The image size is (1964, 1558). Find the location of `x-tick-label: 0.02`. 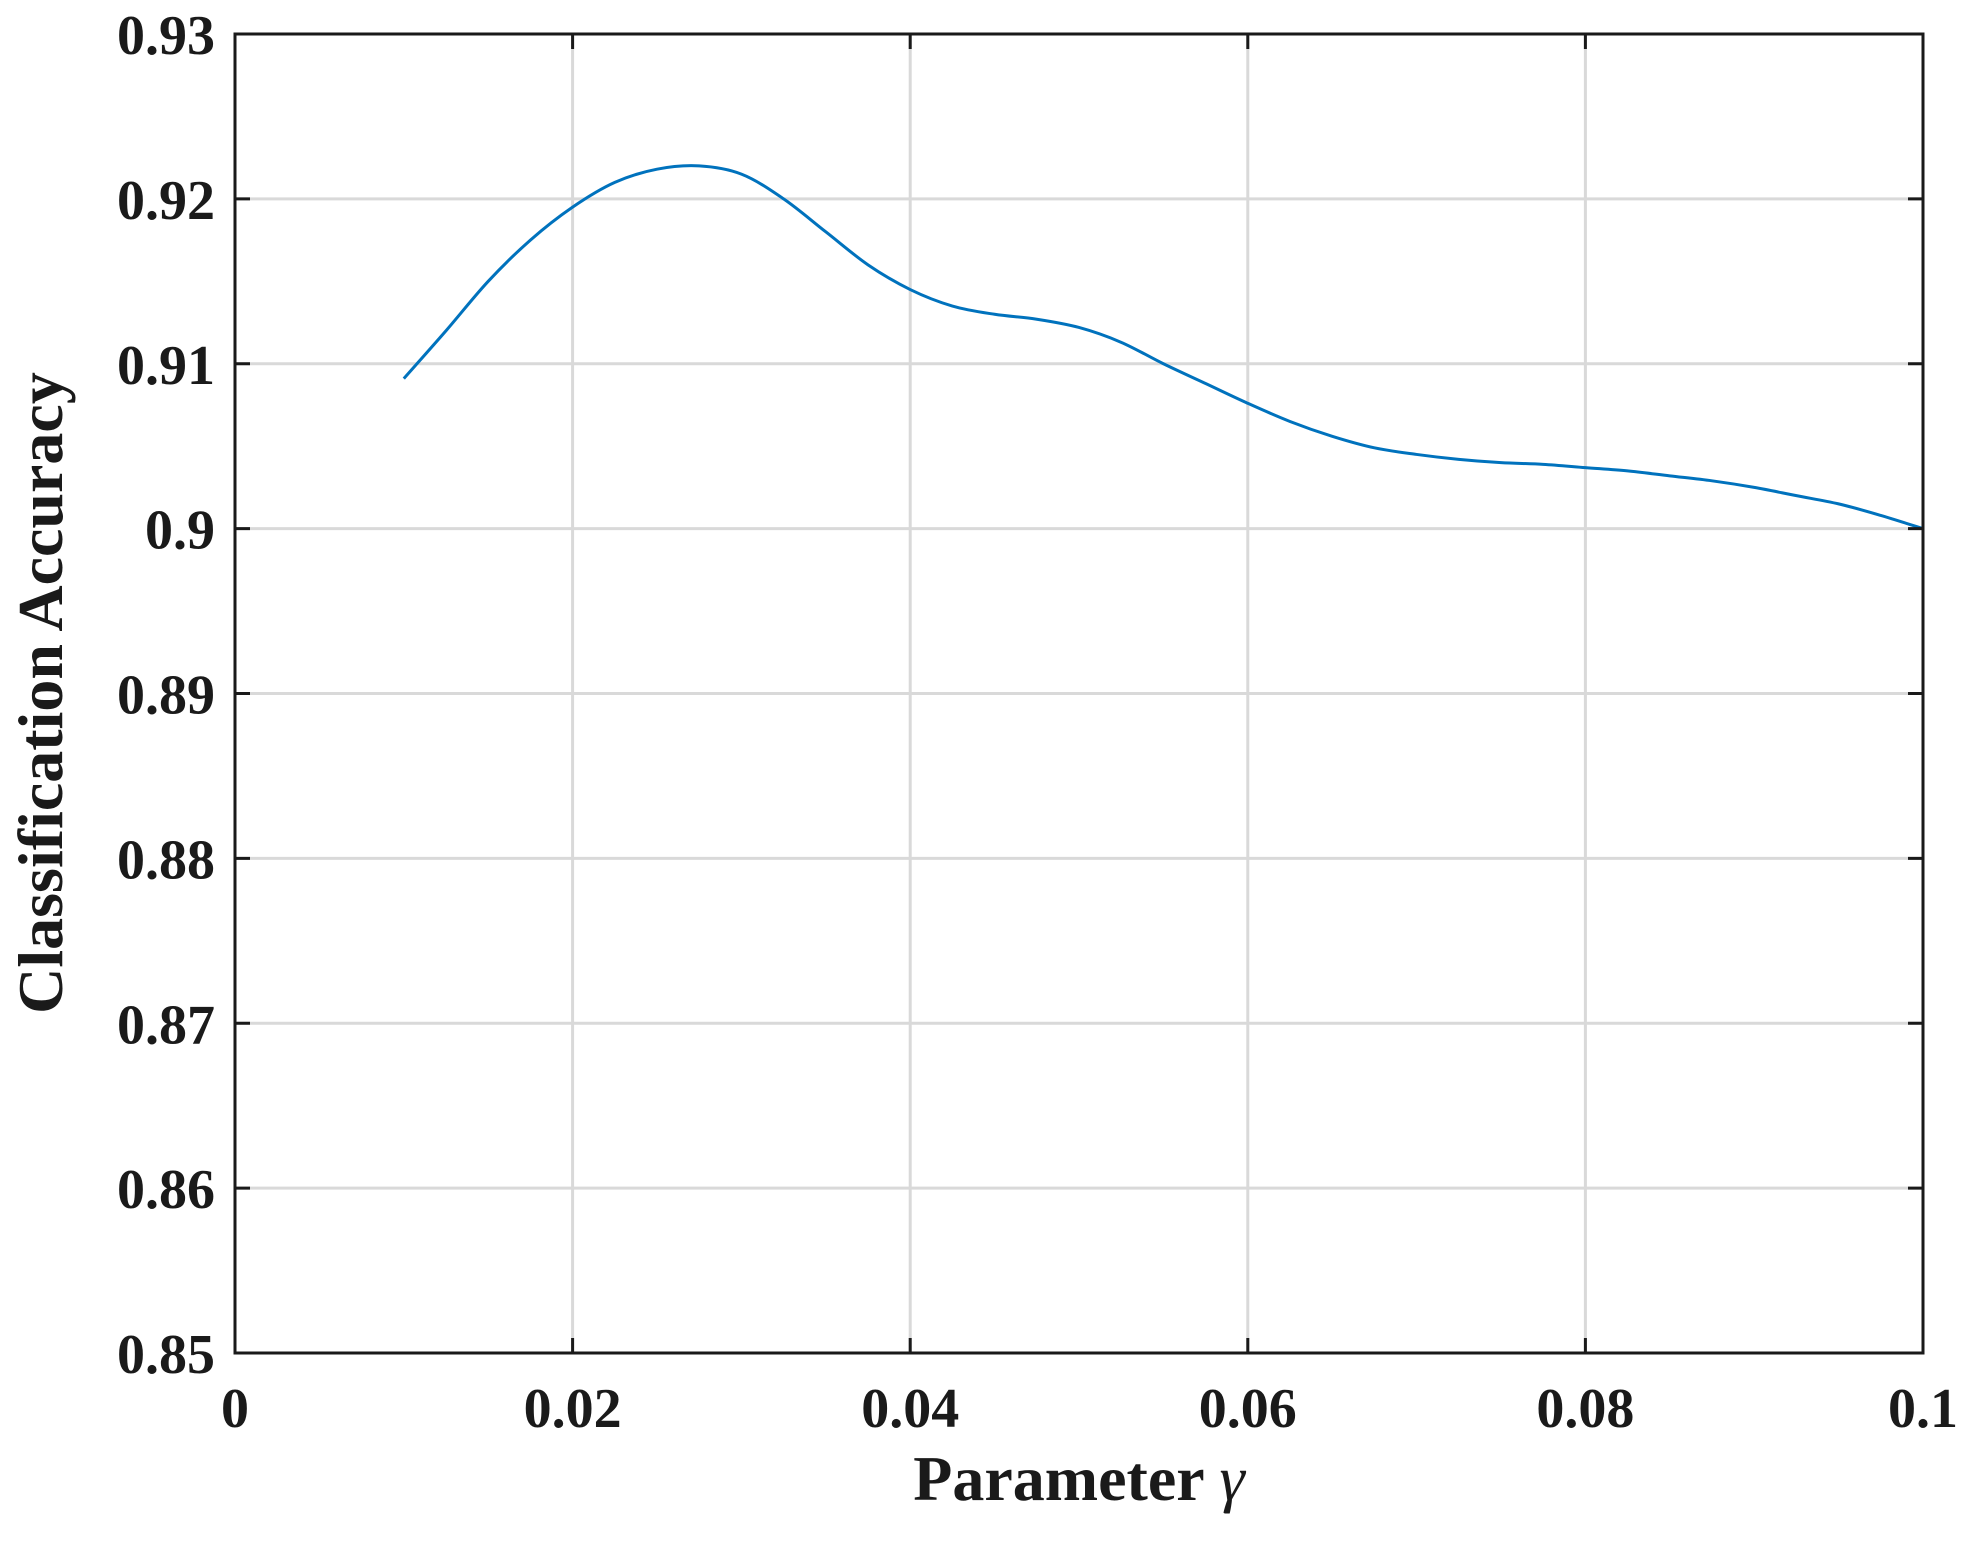

x-tick-label: 0.02 is located at coordinates (573, 1409).